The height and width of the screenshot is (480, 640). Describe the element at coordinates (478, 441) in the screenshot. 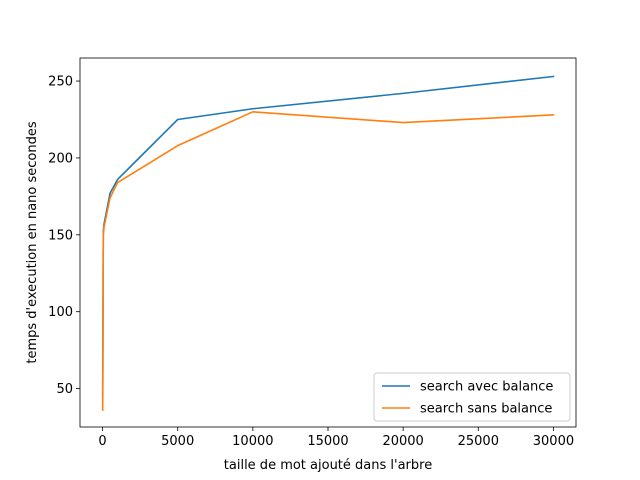

I see `x-tick-label: 25000` at that location.